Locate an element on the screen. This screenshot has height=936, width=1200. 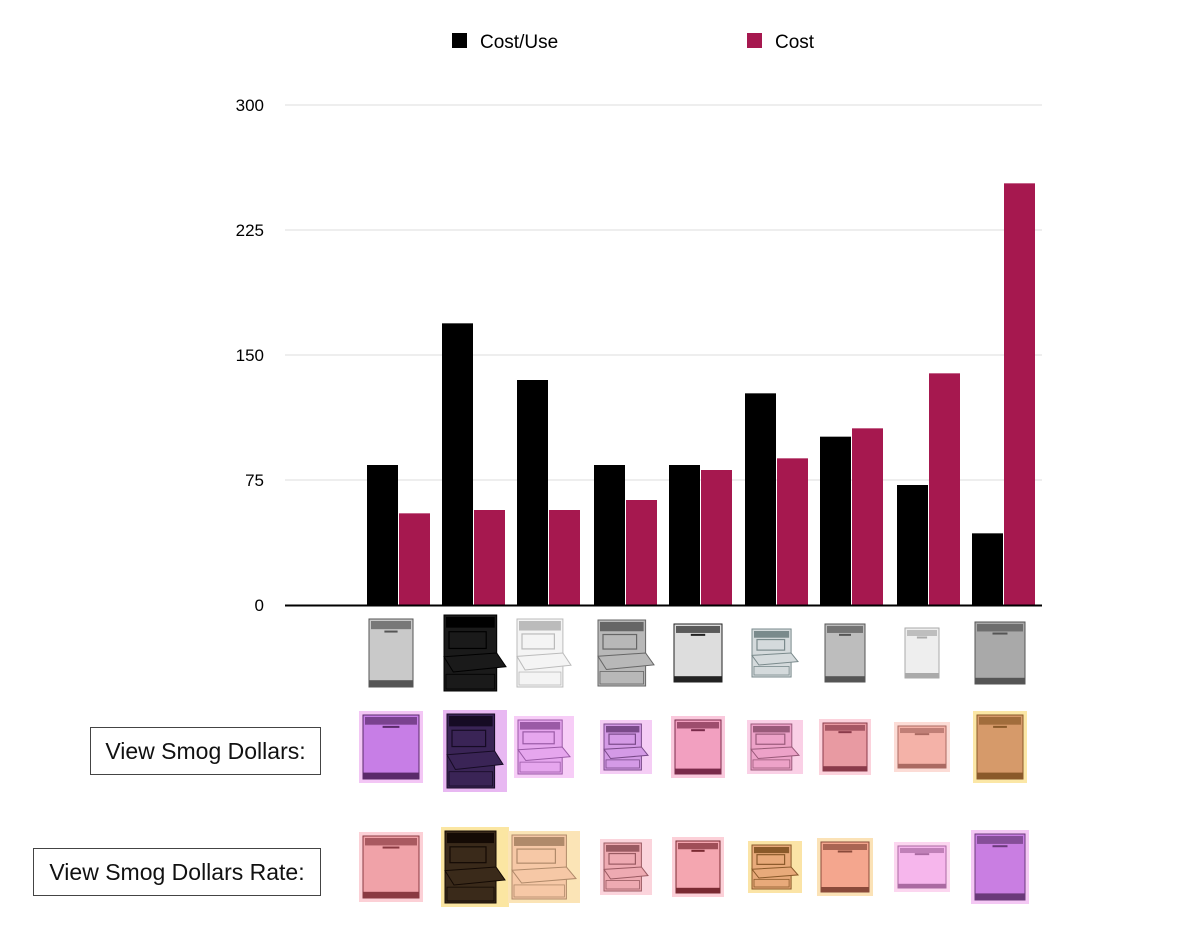
view-smog-dollars-rate-button: View Smog Dollars Rate: is located at coordinates (177, 872).